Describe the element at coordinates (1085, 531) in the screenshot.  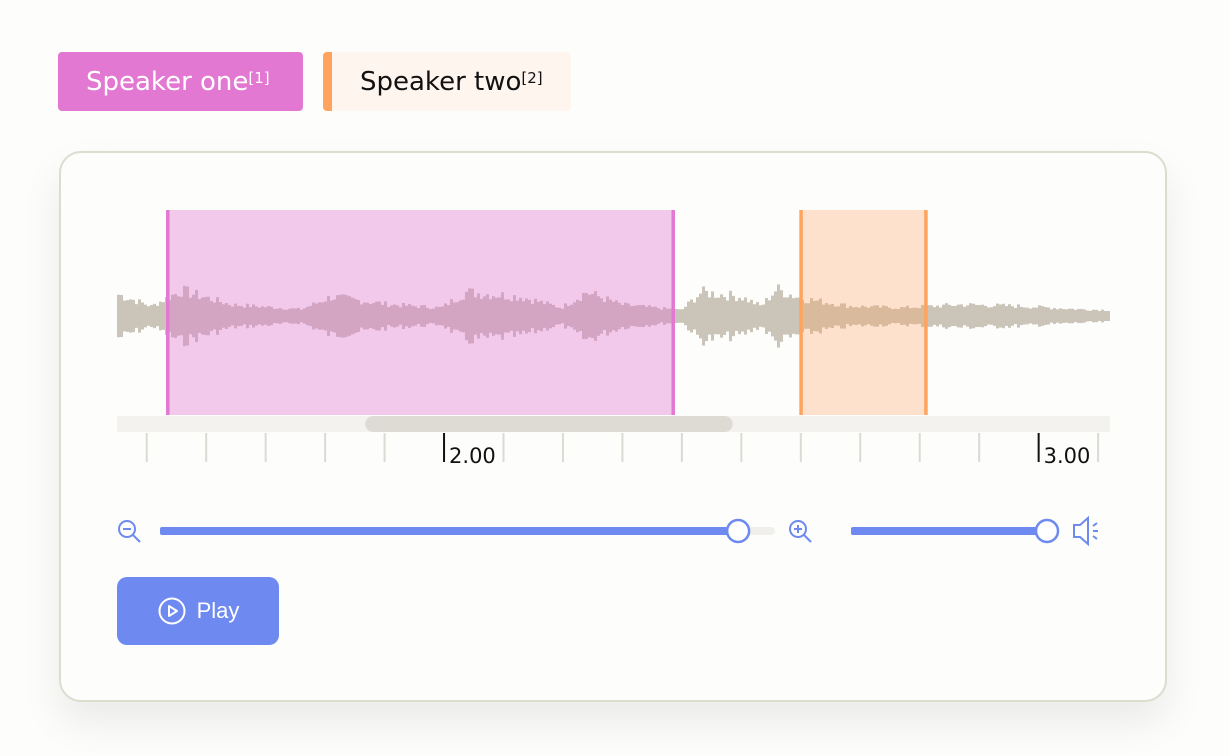
I see `speaker-volume-icon` at that location.